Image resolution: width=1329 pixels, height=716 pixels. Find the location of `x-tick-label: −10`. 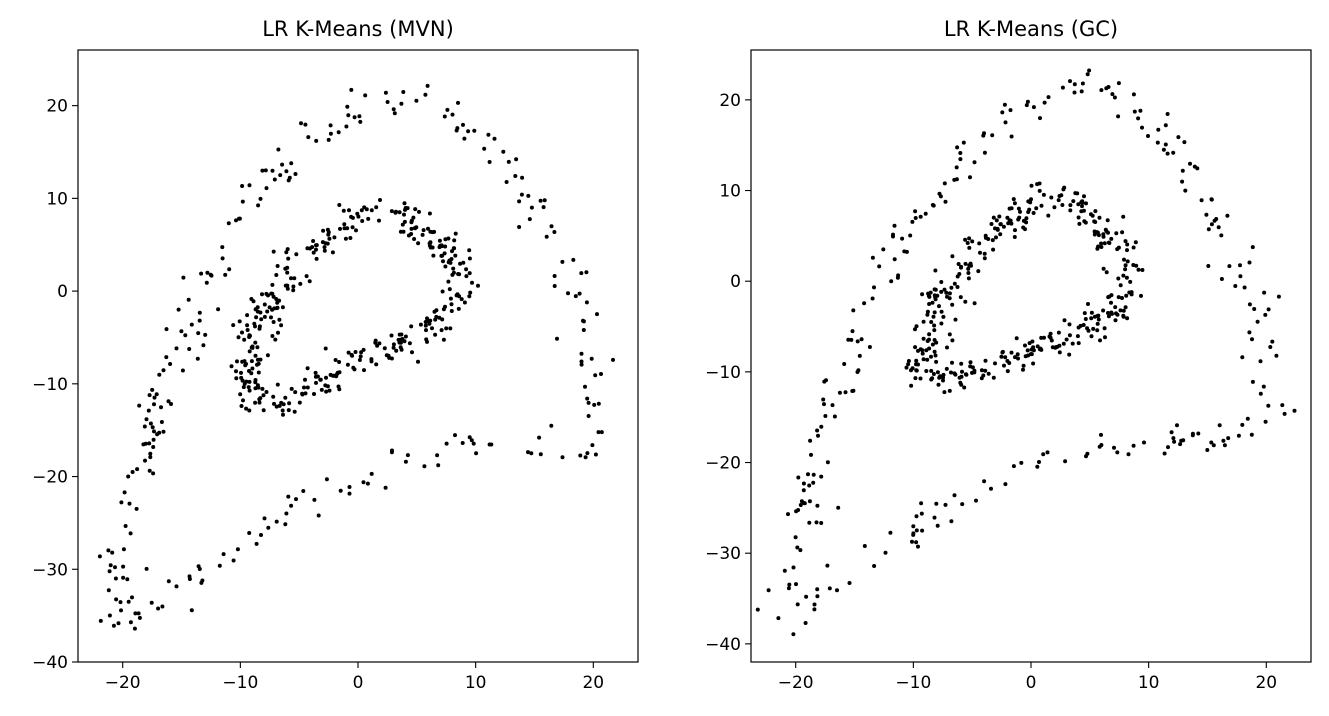

x-tick-label: −10 is located at coordinates (240, 683).